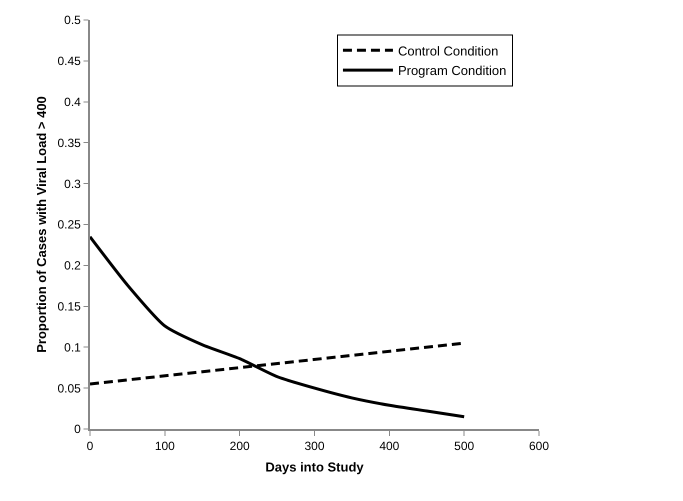 This screenshot has height=501, width=683. Describe the element at coordinates (69, 143) in the screenshot. I see `y-tick-label: 0.35` at that location.